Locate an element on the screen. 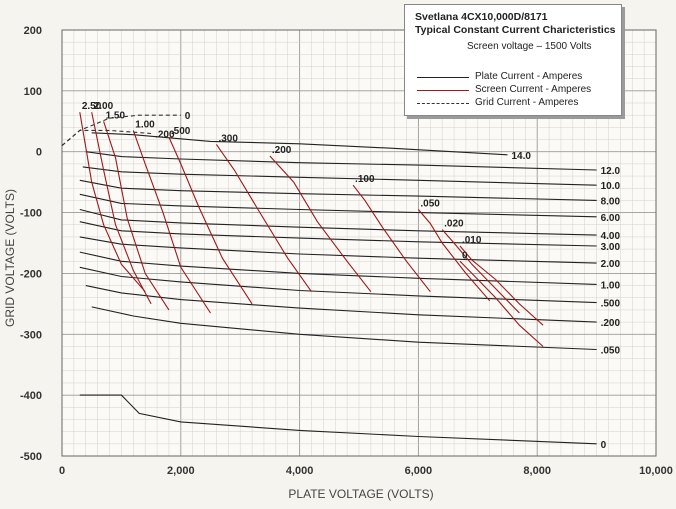  screen-current-data-label: .050 is located at coordinates (430, 204).